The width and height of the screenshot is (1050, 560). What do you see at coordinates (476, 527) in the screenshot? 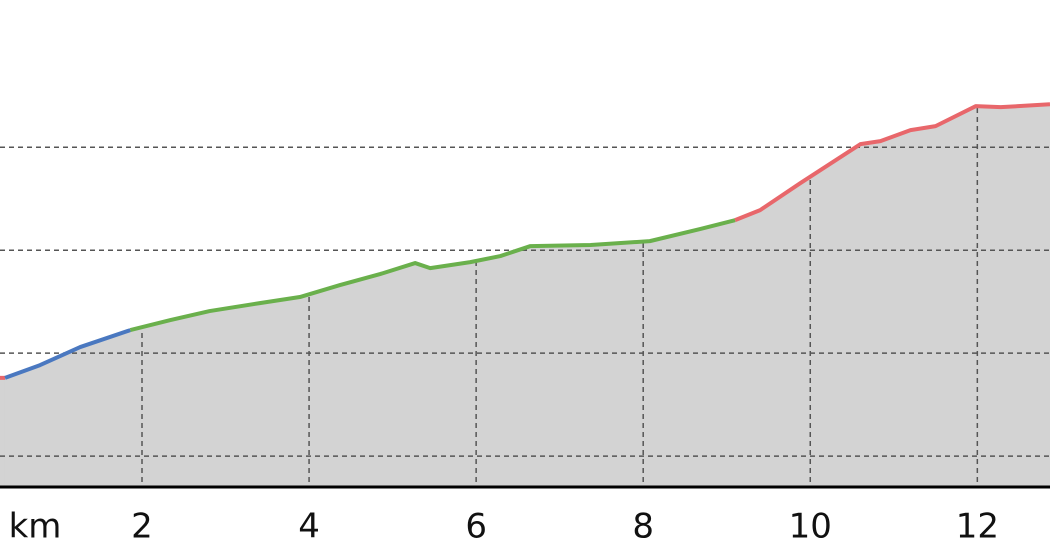
I see `x-tick-label: 6` at bounding box center [476, 527].